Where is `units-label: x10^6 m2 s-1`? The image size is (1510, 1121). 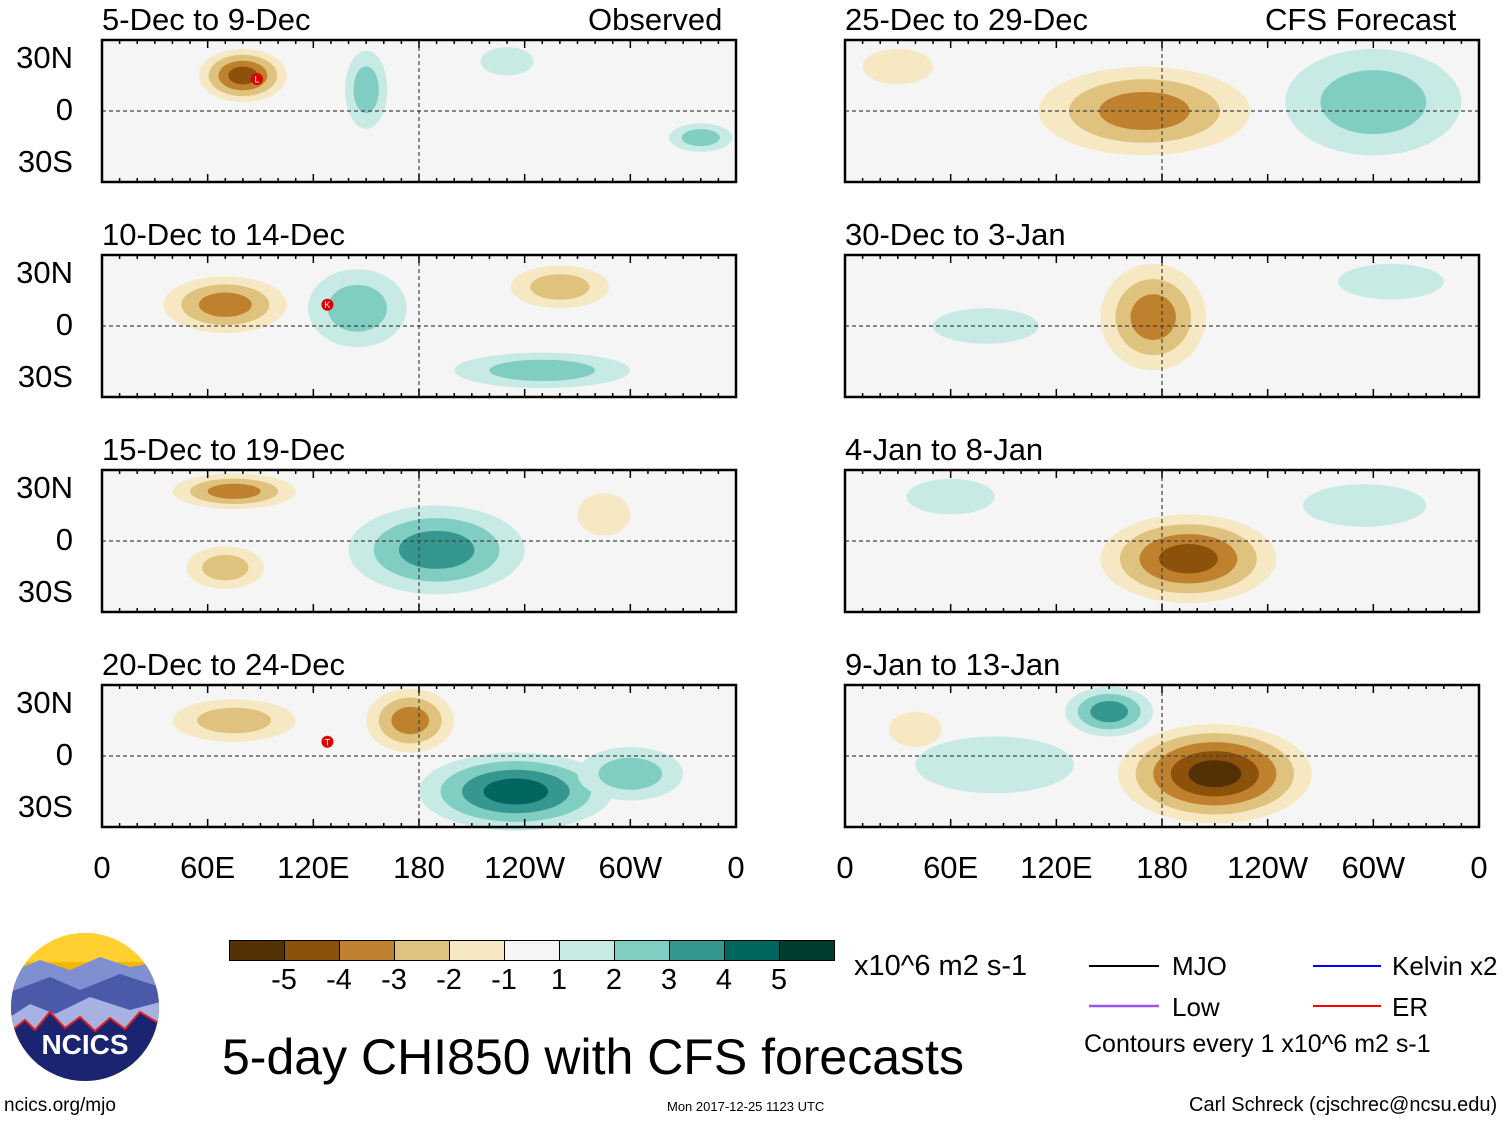
units-label: x10^6 m2 s-1 is located at coordinates (941, 966).